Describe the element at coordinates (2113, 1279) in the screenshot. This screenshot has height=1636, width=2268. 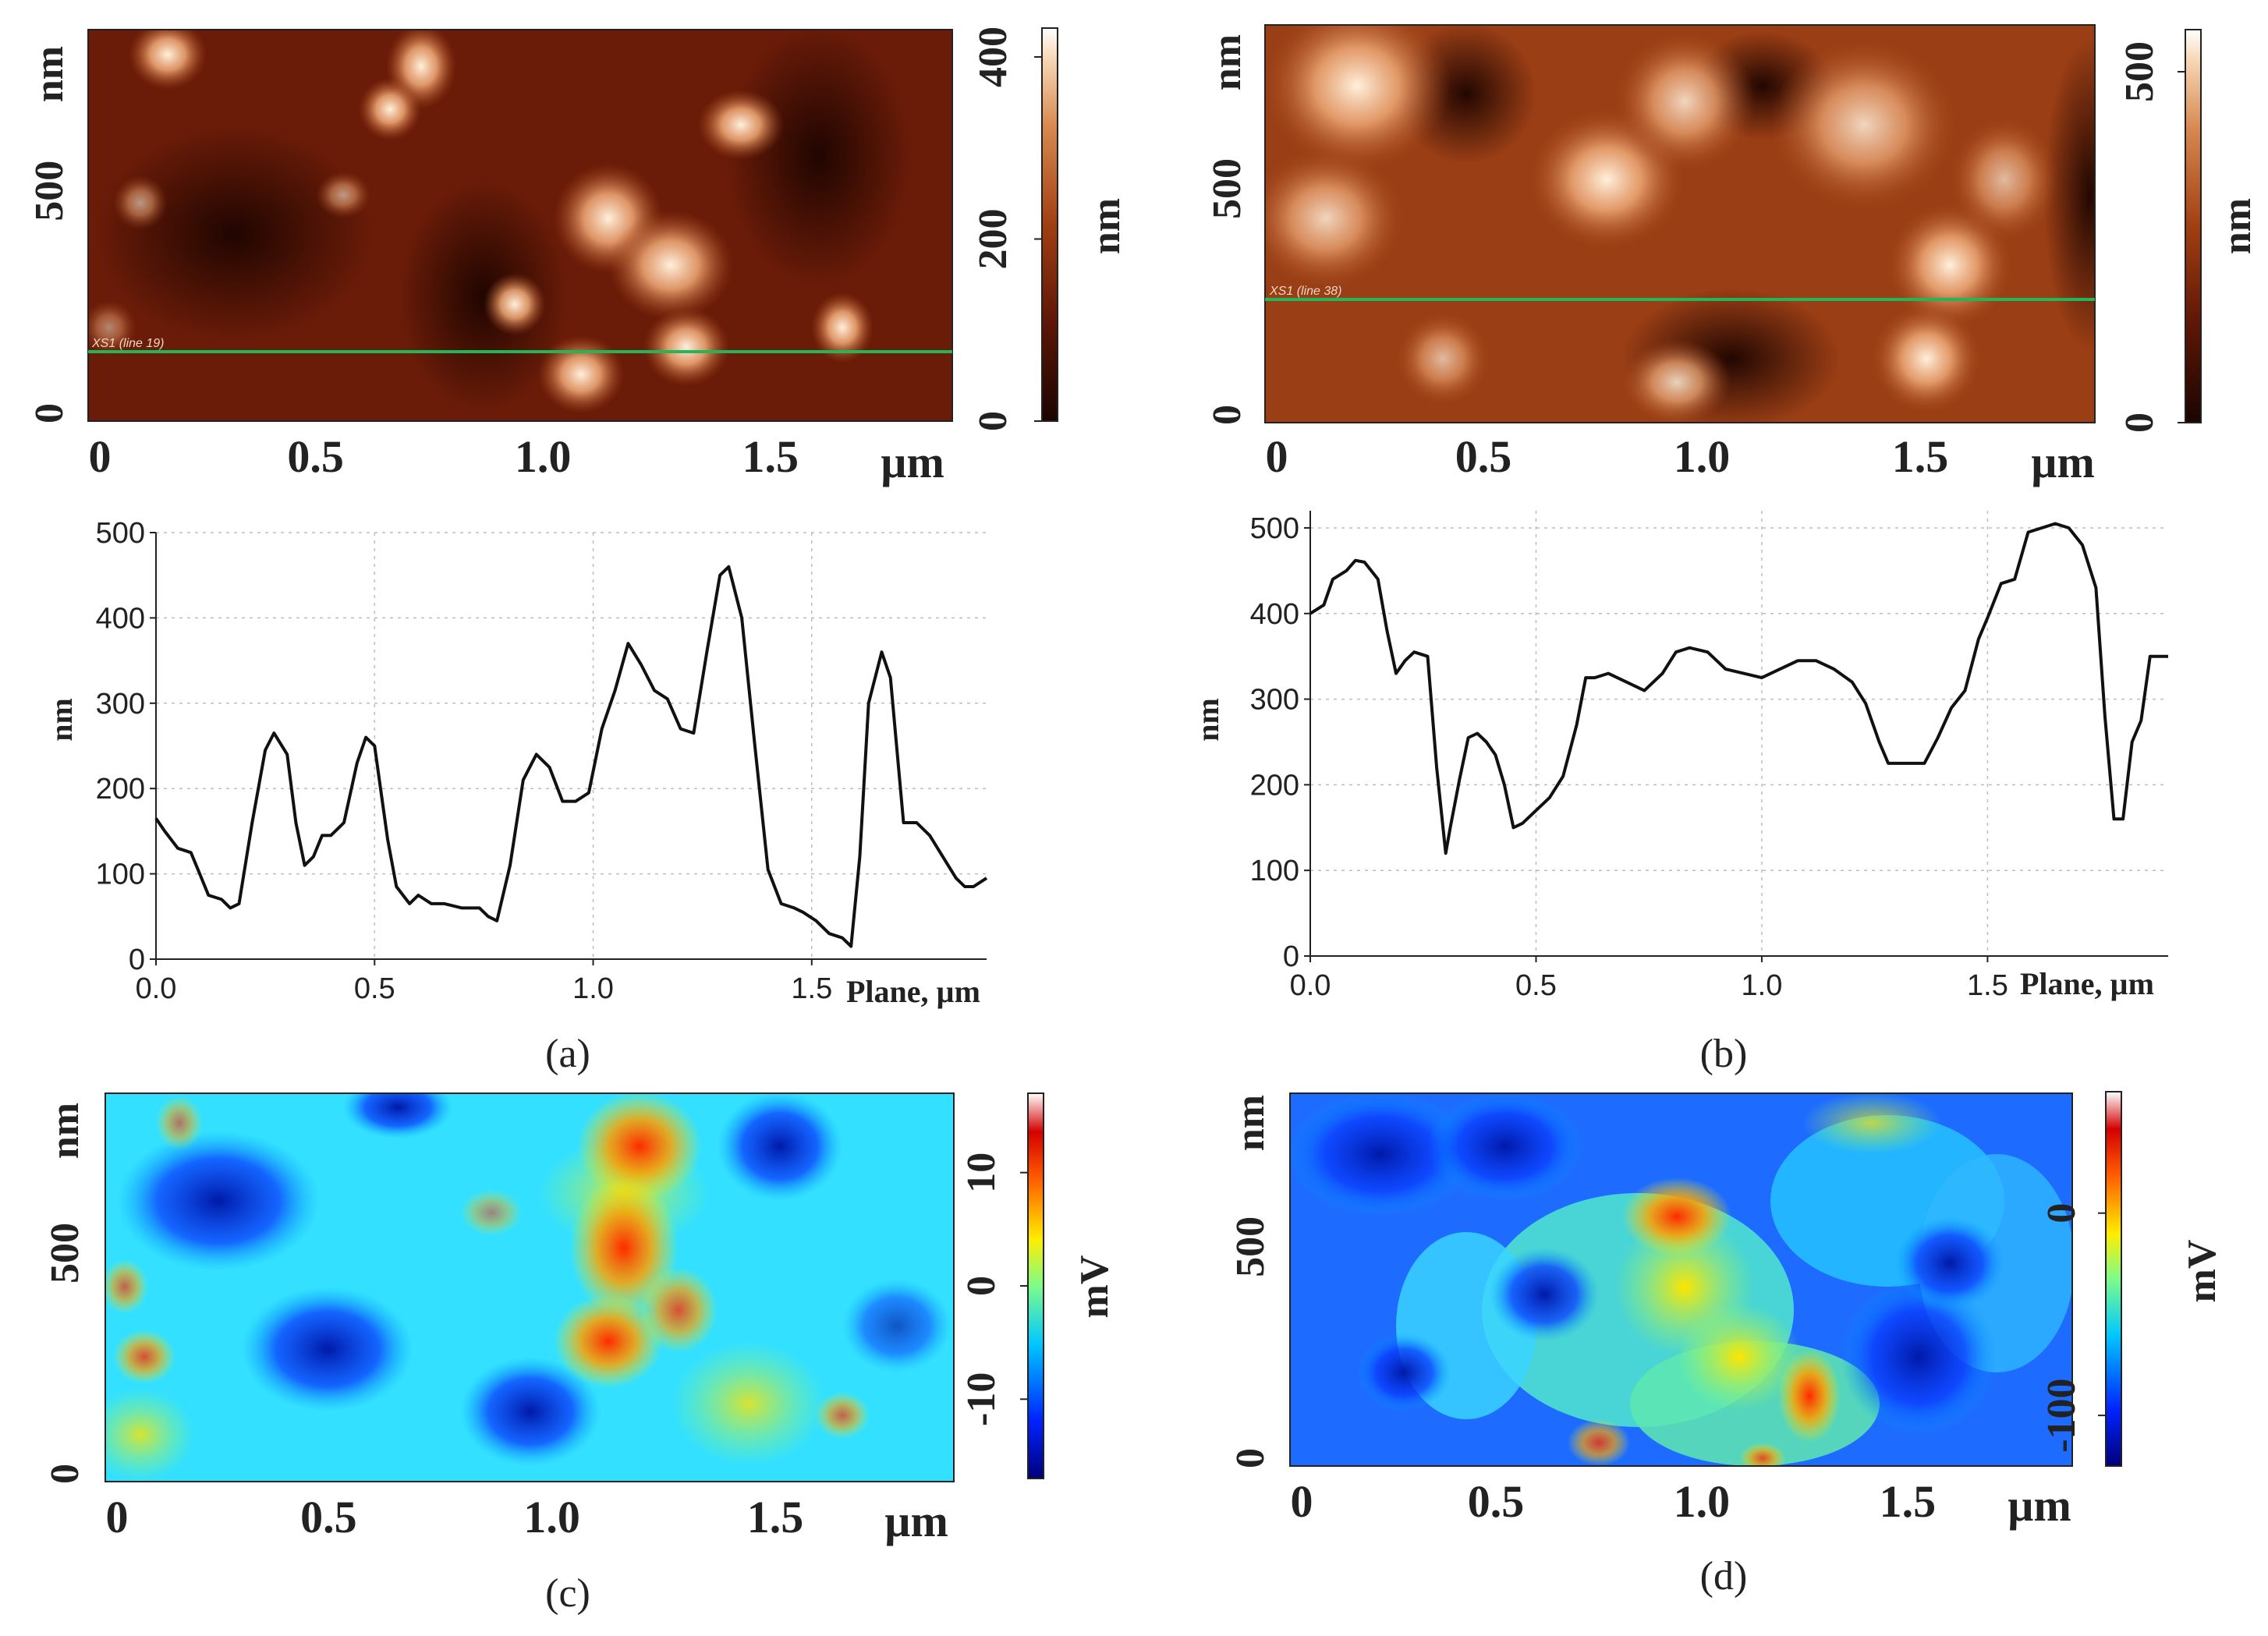
I see `d-colorbar` at that location.